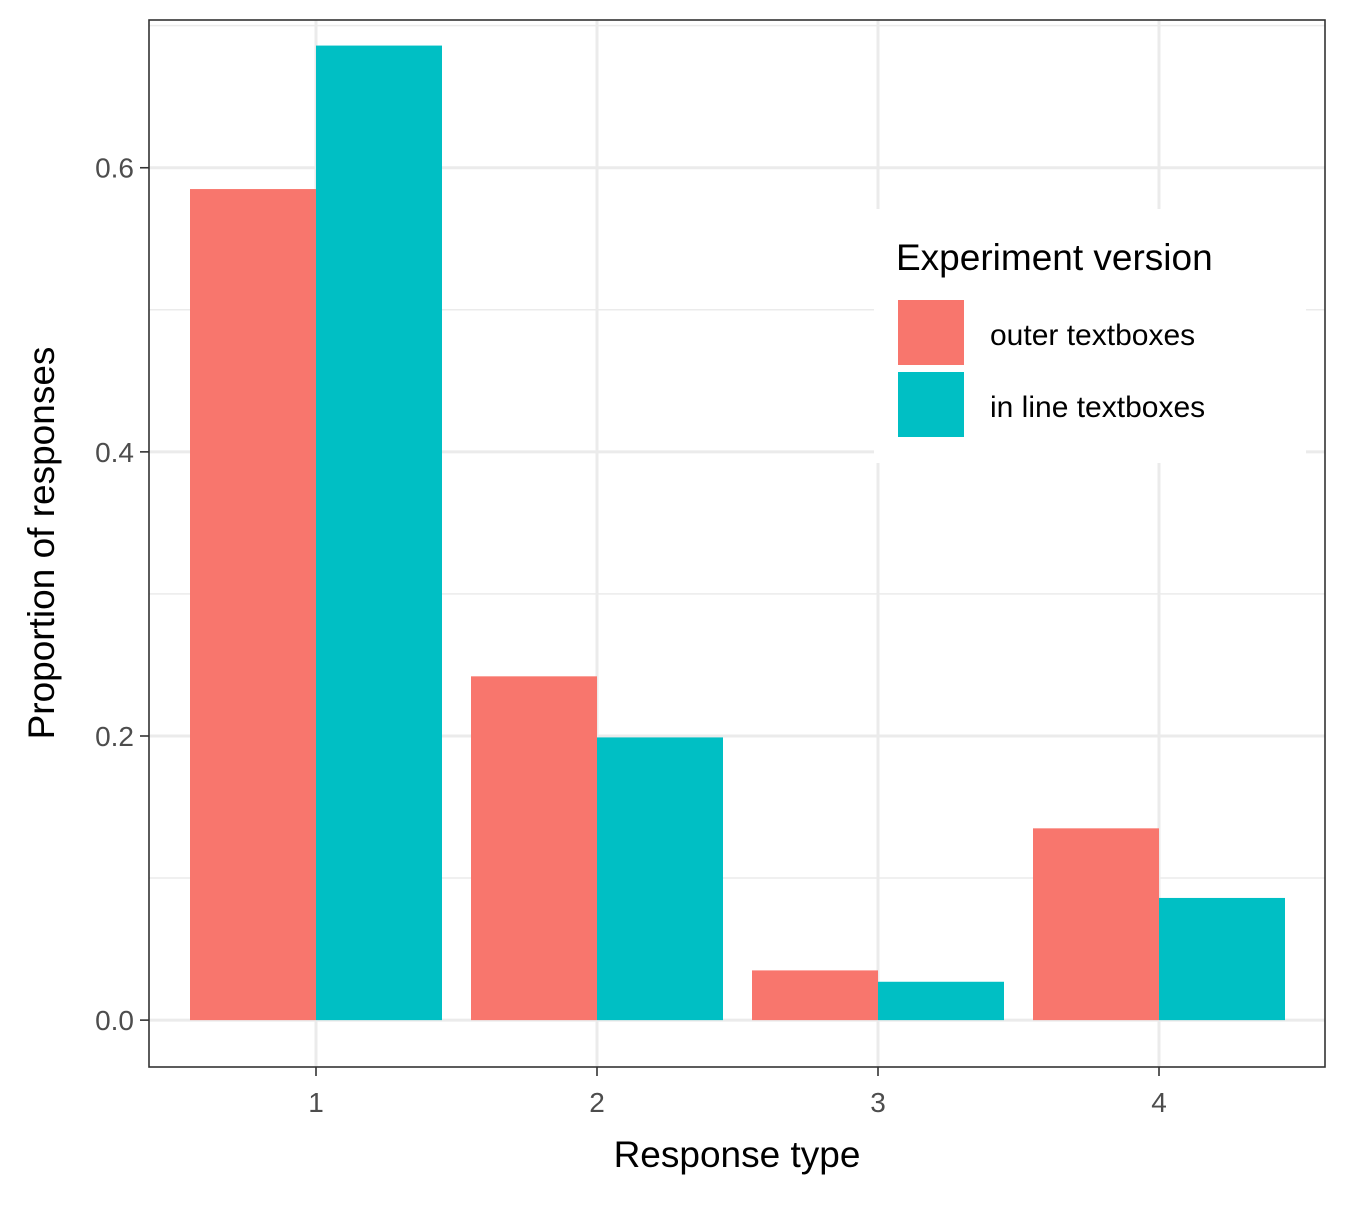  I want to click on y-tick-label: 0.0, so click(114, 1020).